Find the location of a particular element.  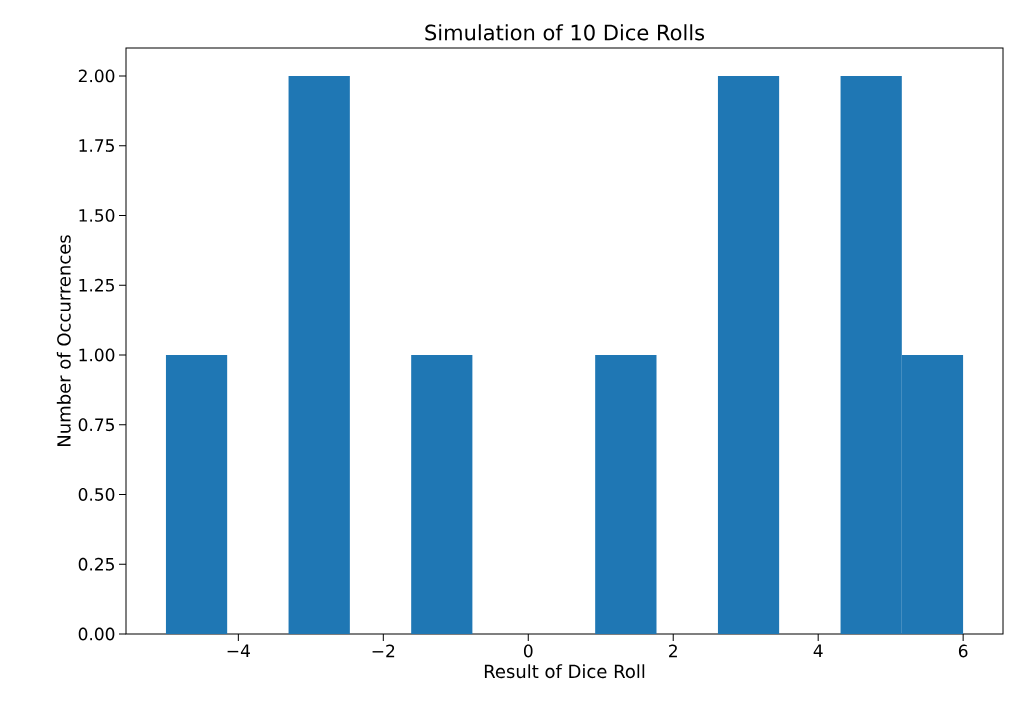

y-tick-label: 0.75 is located at coordinates (96, 425).